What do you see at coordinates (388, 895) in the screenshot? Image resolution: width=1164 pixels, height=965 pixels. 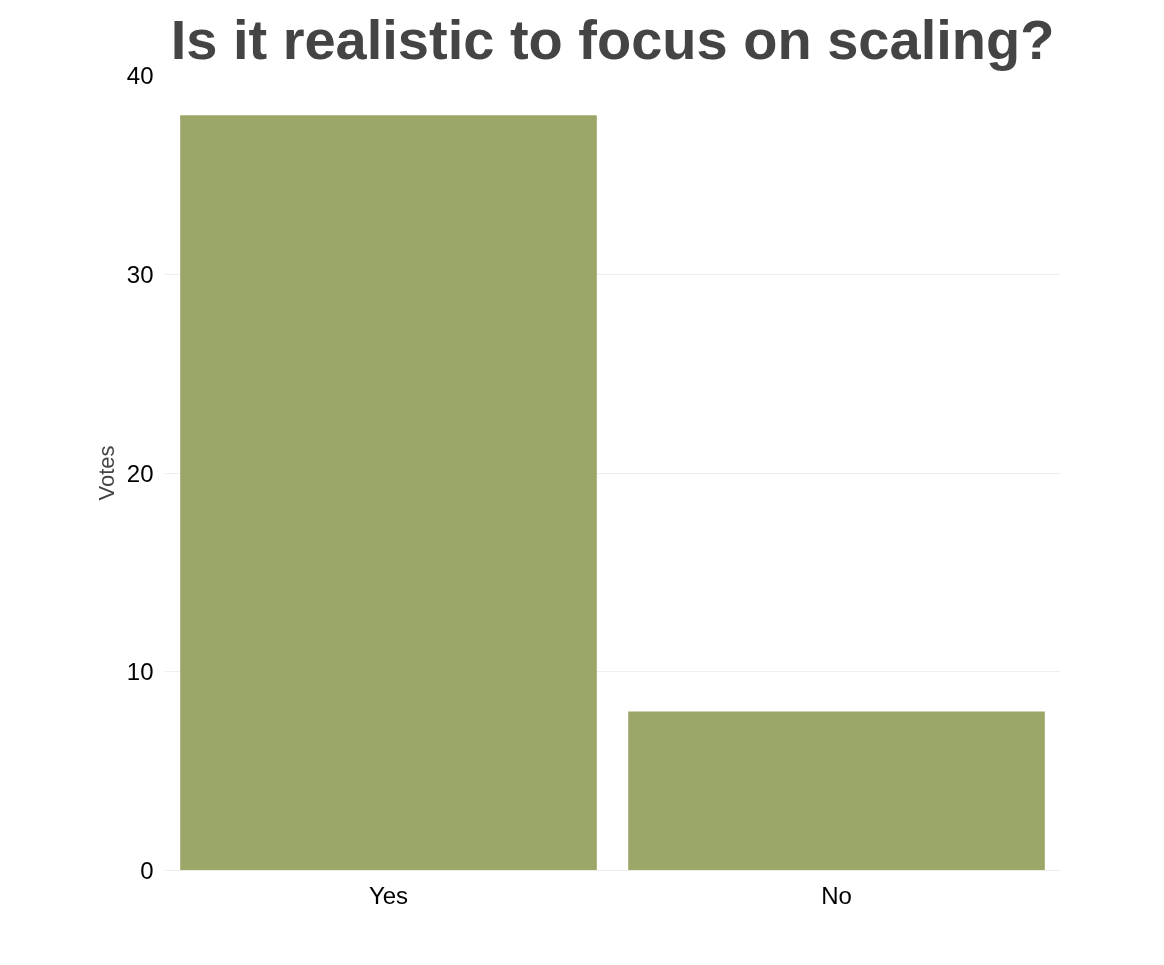 I see `x-tick-label: Yes` at bounding box center [388, 895].